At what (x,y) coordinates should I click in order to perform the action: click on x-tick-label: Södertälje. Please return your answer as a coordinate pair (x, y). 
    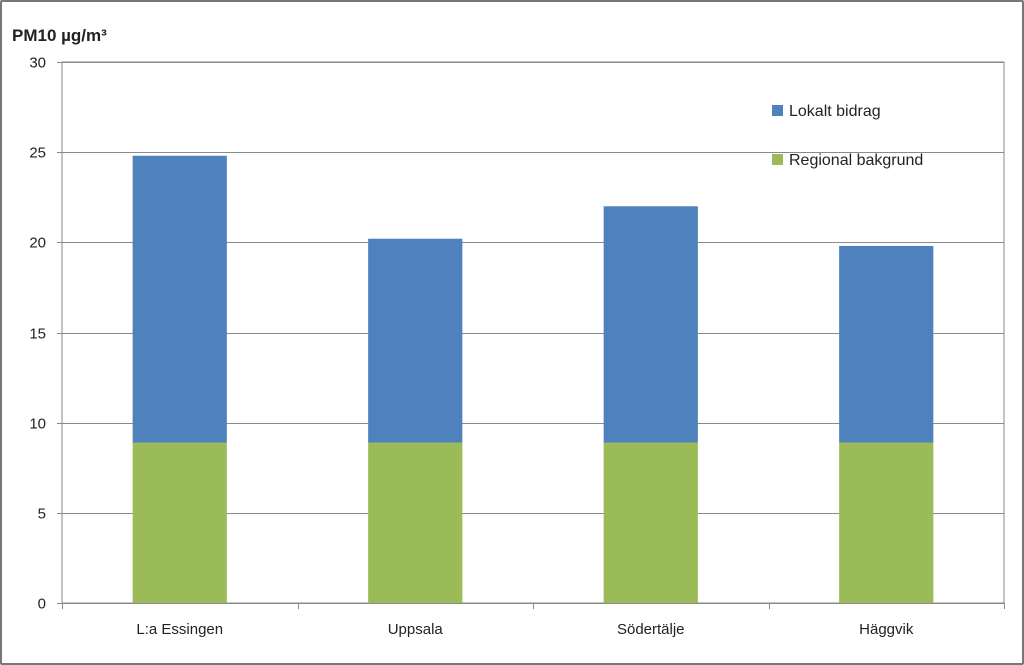
    Looking at the image, I should click on (651, 629).